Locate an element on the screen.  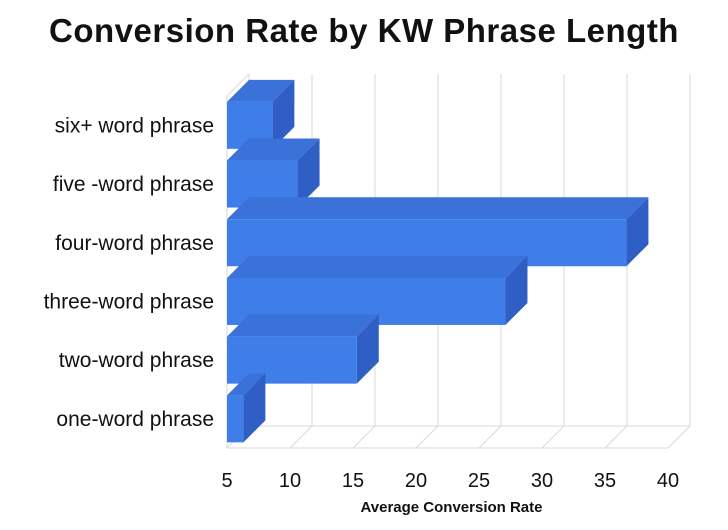
x-tick-label: 20 is located at coordinates (416, 481).